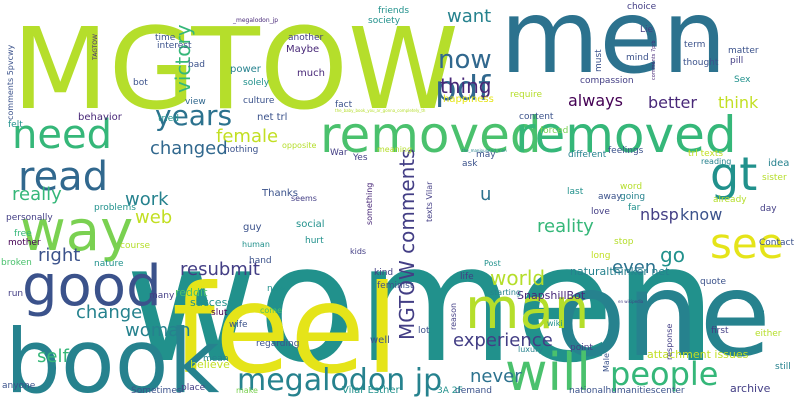 This screenshot has width=800, height=400. What do you see at coordinates (360, 158) in the screenshot?
I see `word-yes: Yes` at bounding box center [360, 158].